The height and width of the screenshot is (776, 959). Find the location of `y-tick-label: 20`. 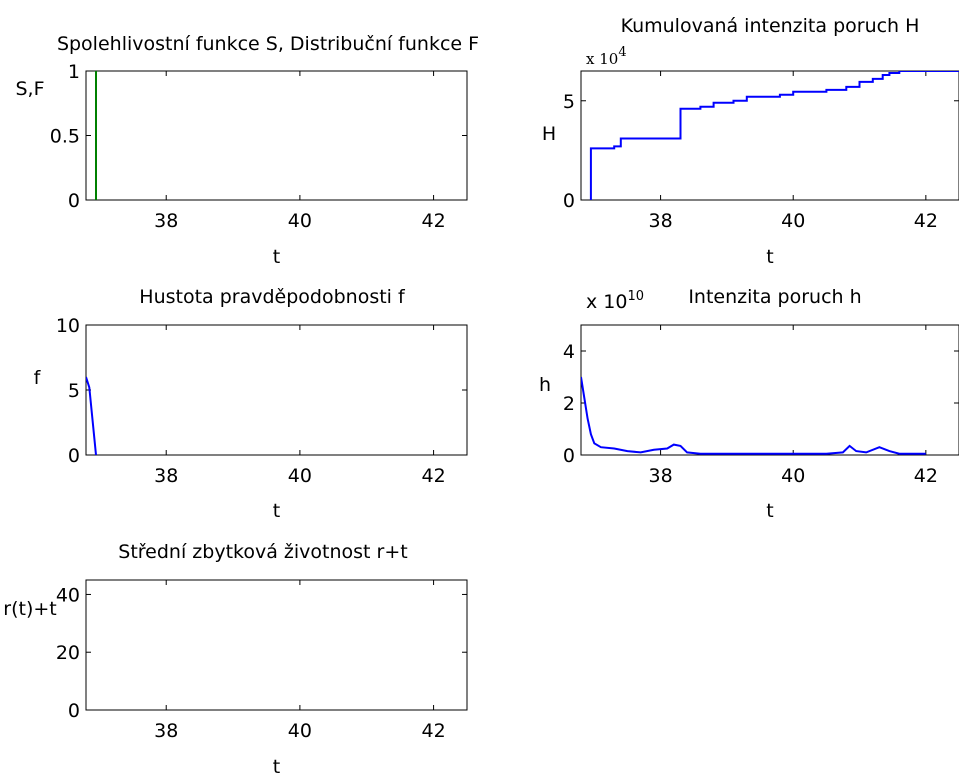

y-tick-label: 20 is located at coordinates (68, 653).